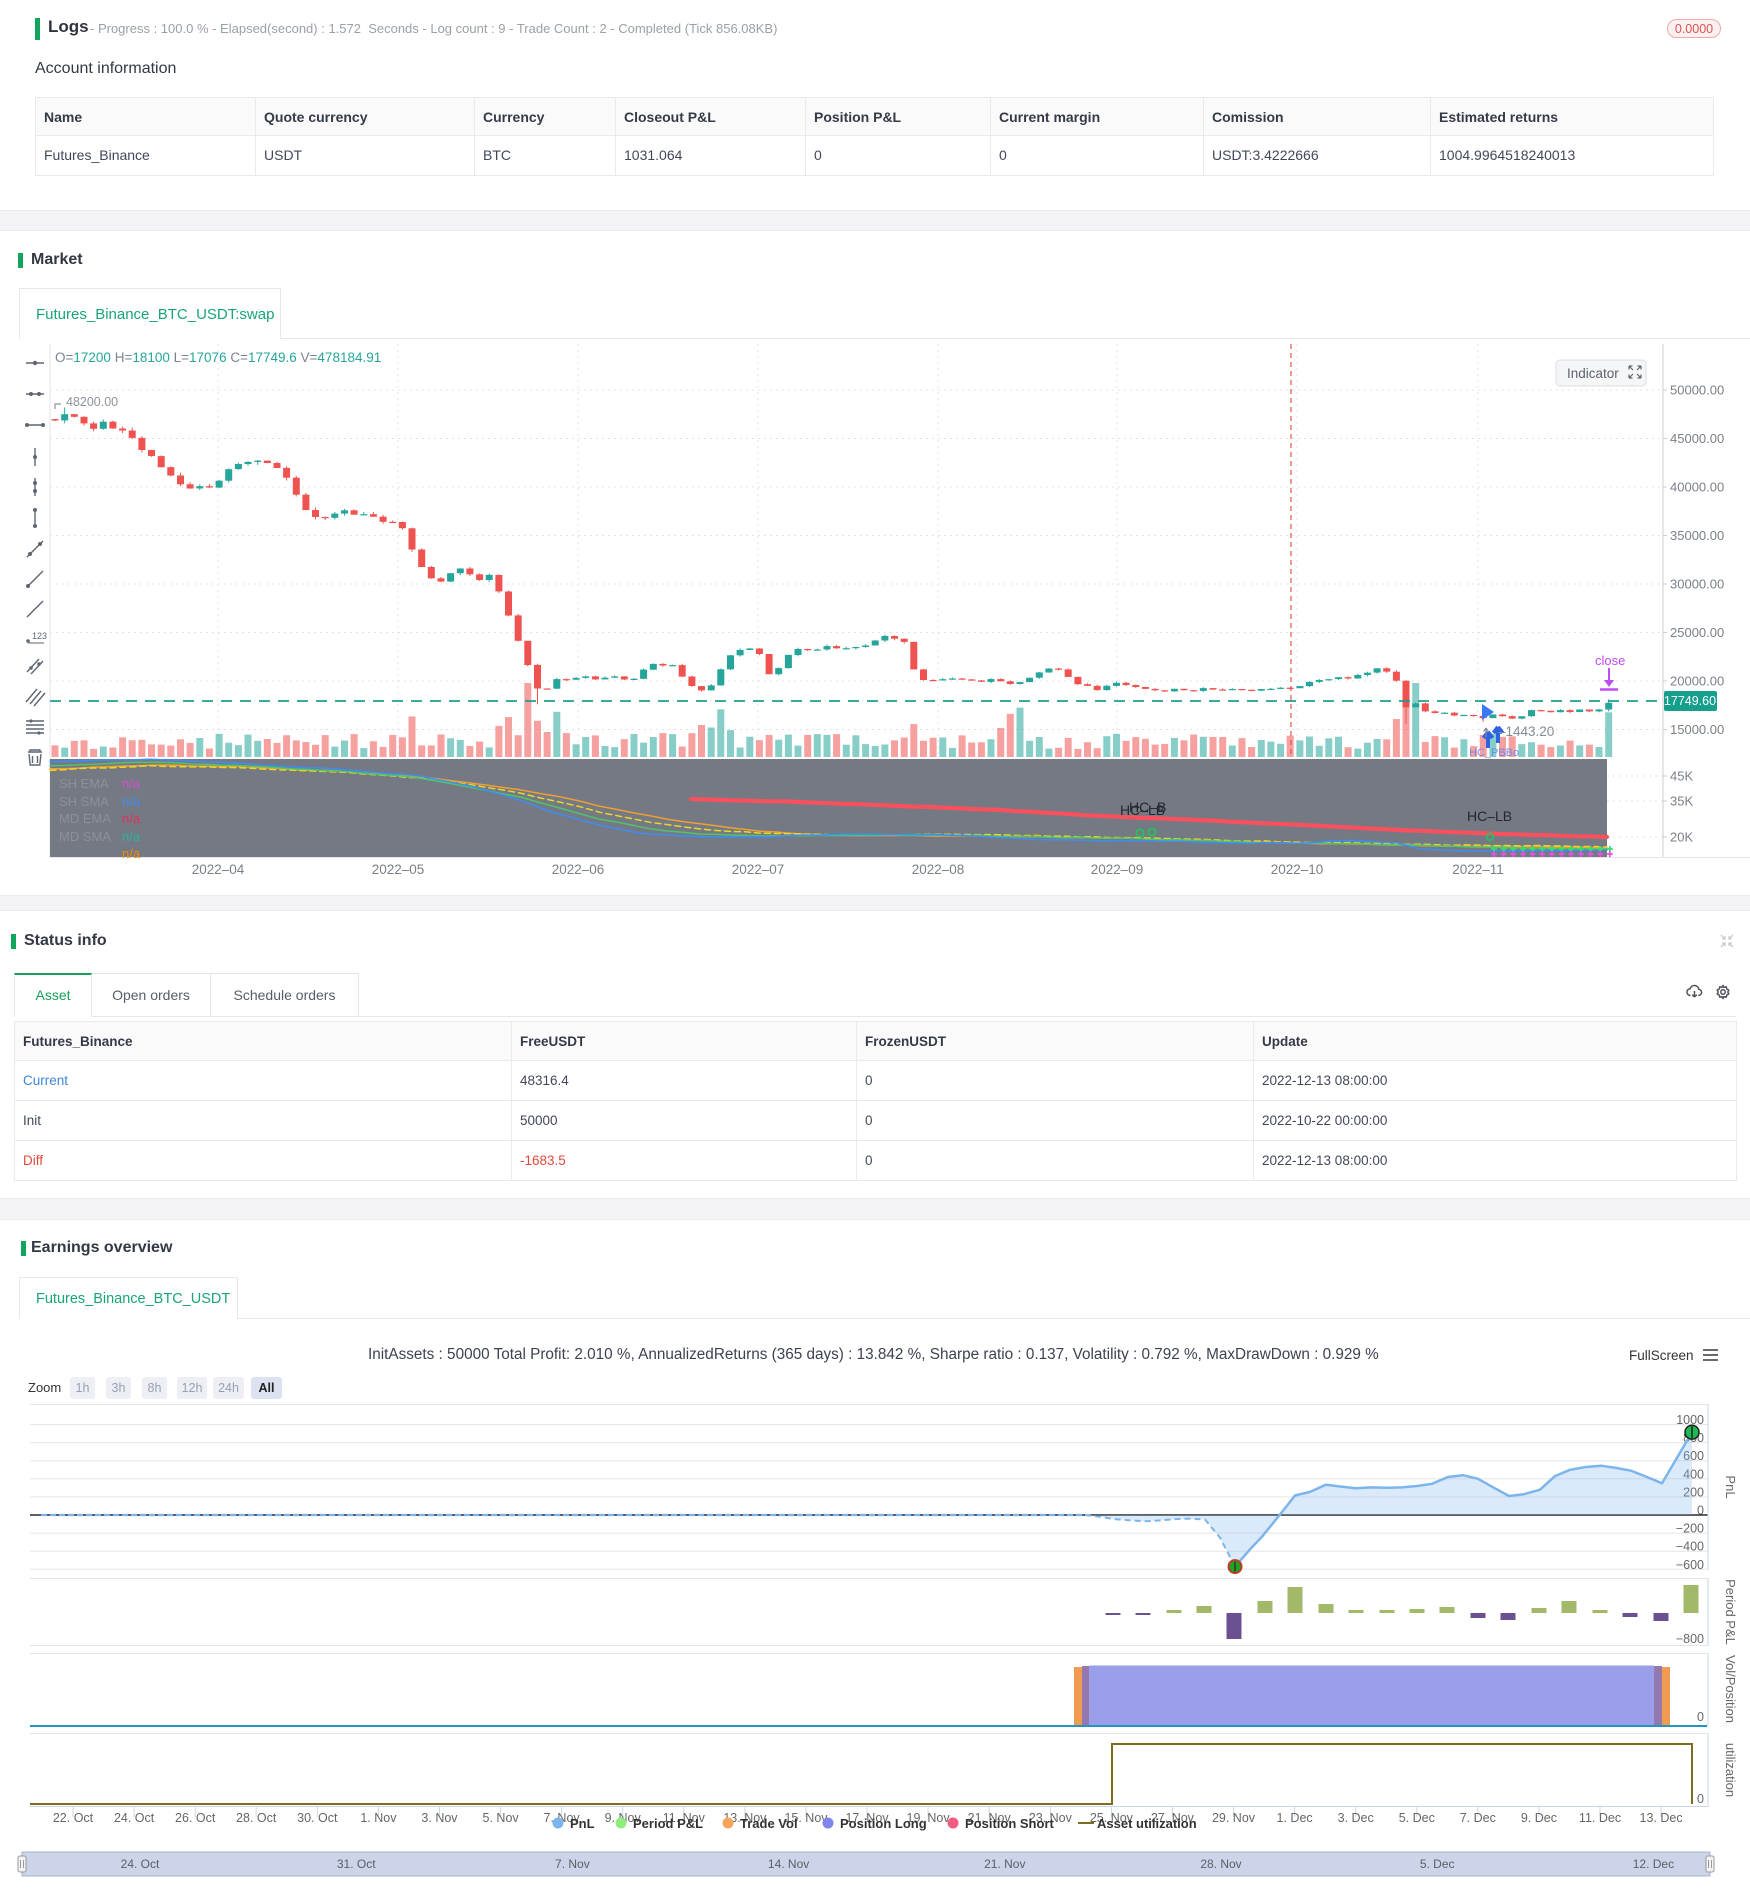  Describe the element at coordinates (1730, 1770) in the screenshot. I see `svg-text: utilization` at that location.